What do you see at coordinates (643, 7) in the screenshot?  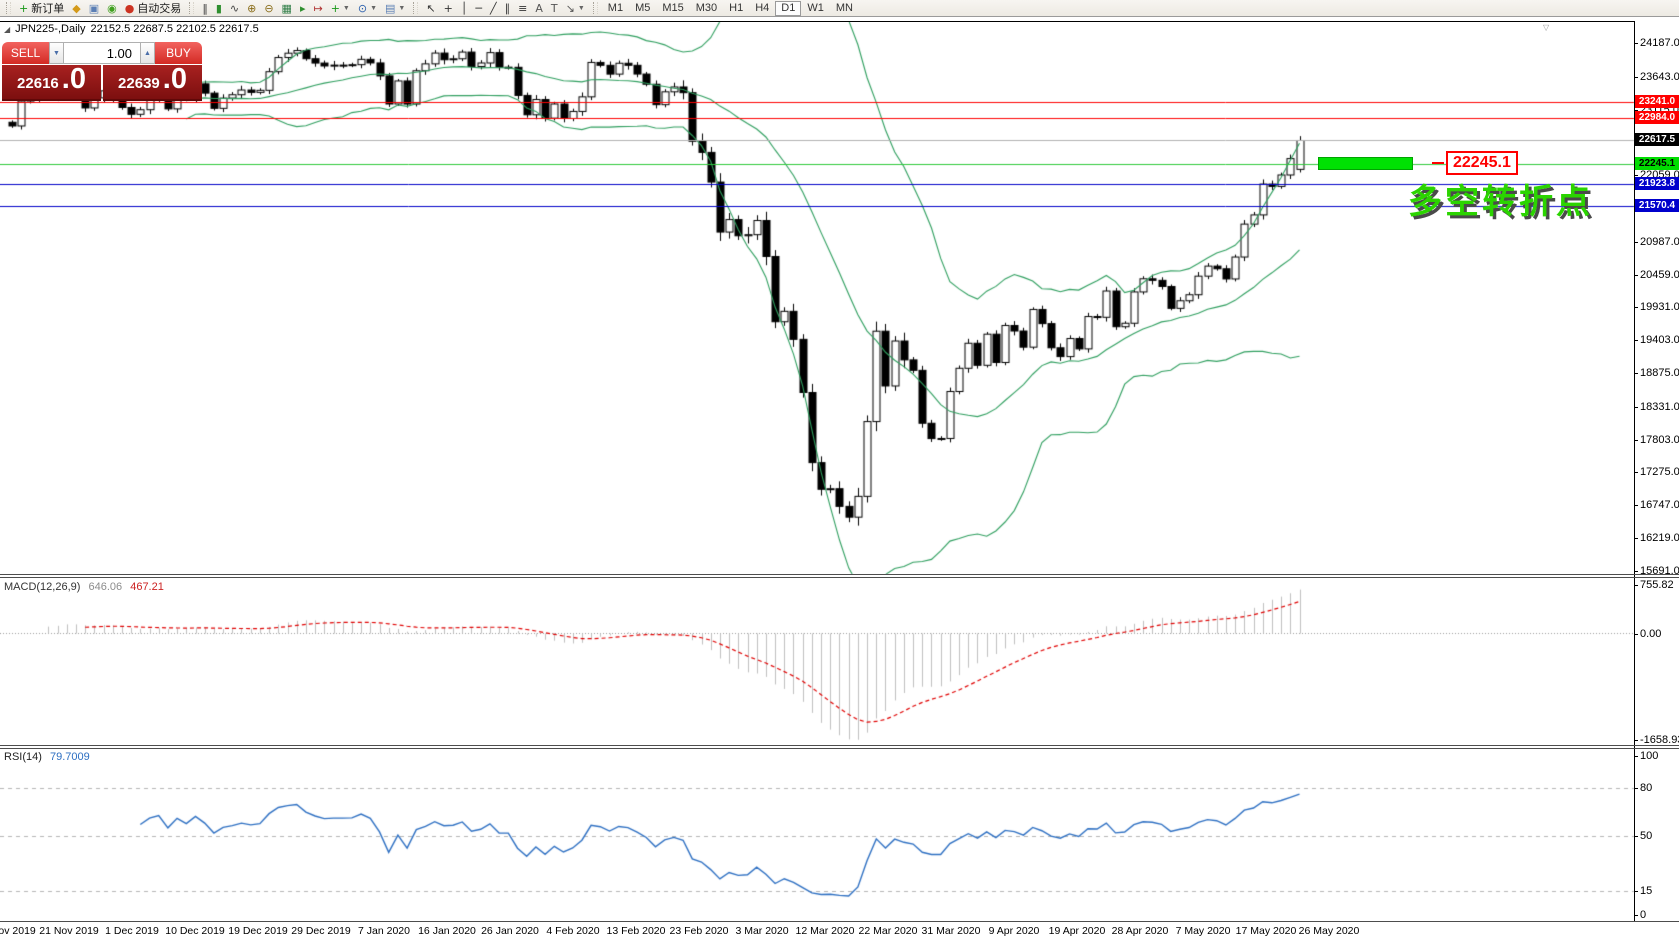 I see `timeframe-m5: M5` at bounding box center [643, 7].